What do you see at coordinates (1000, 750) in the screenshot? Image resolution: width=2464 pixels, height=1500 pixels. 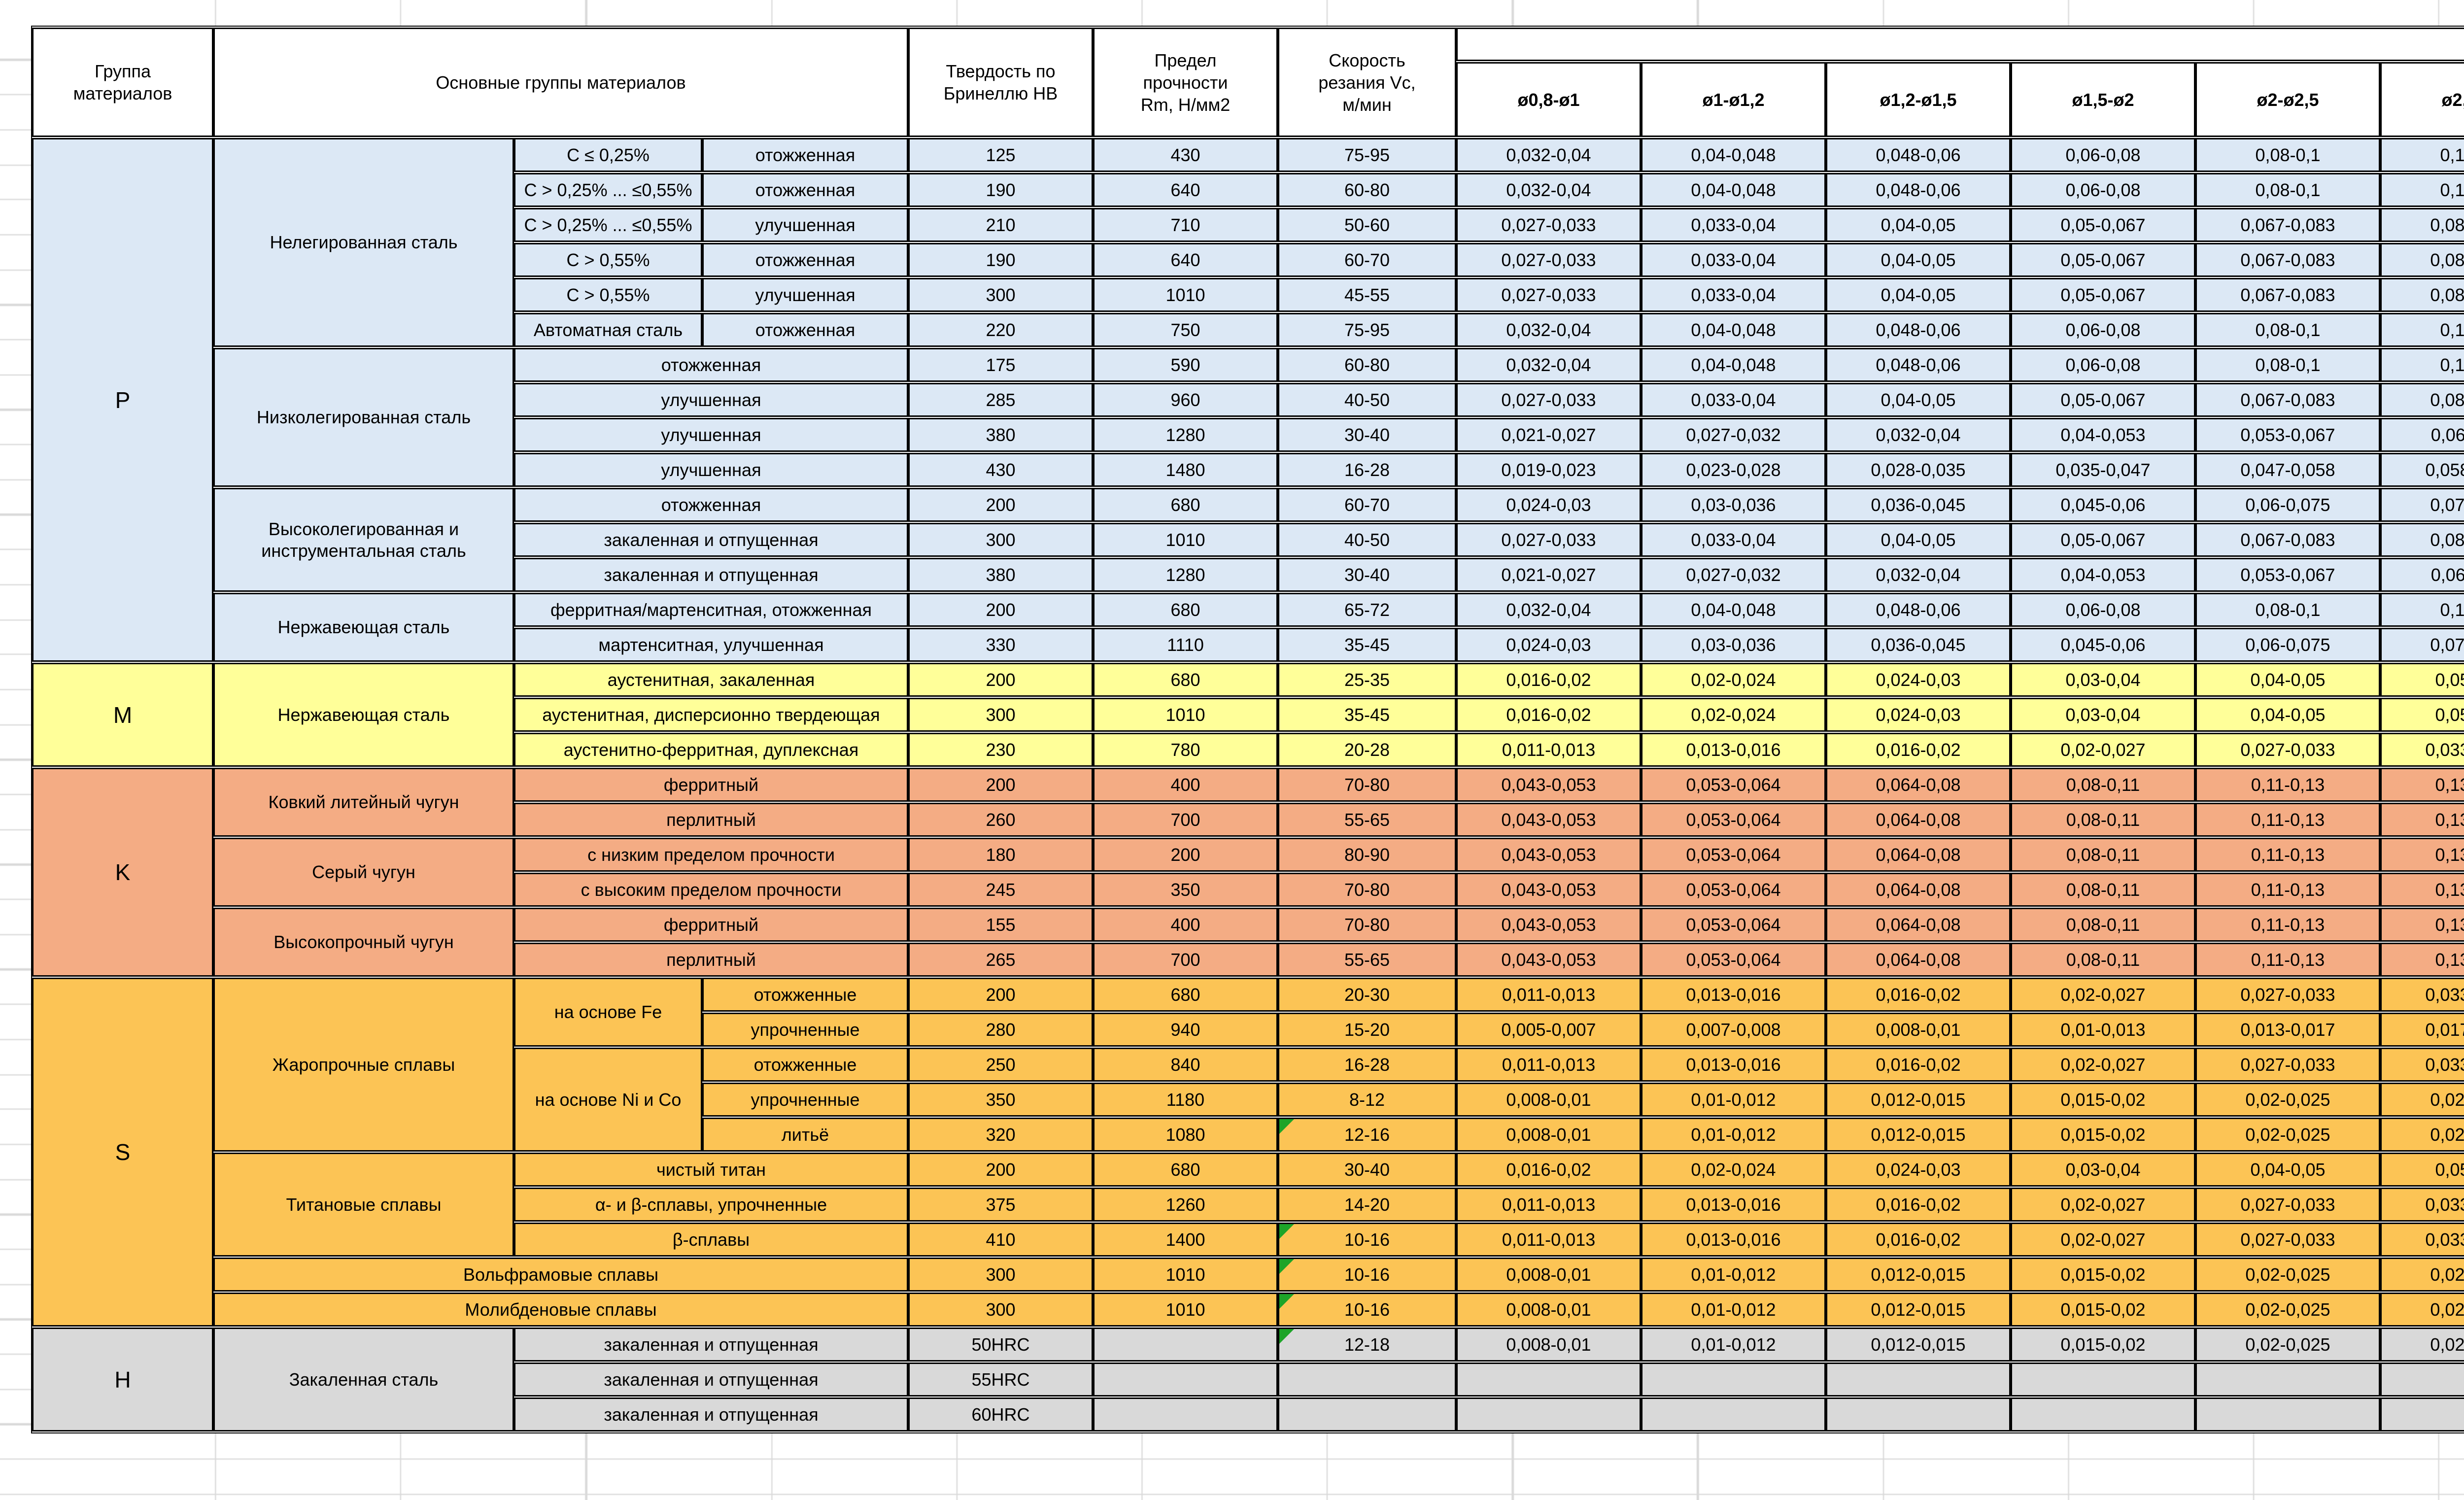 I see `hb-cell: 230` at bounding box center [1000, 750].